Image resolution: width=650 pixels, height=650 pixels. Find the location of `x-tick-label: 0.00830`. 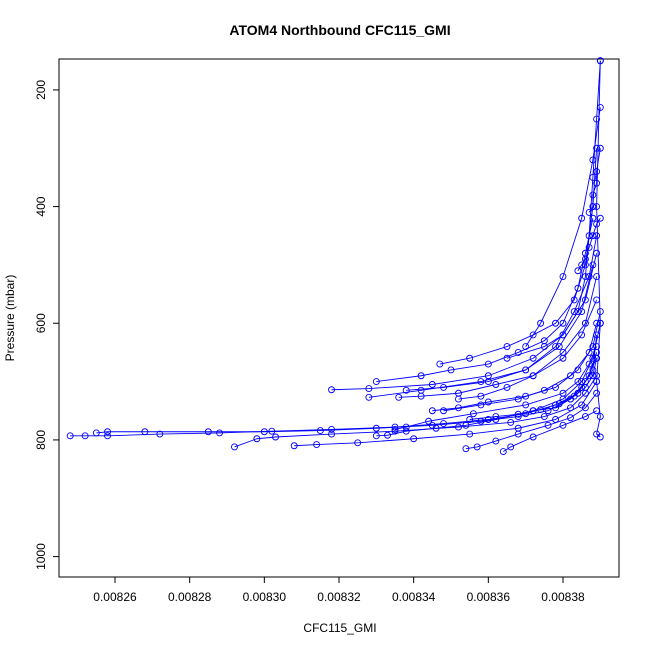

x-tick-label: 0.00830 is located at coordinates (265, 597).